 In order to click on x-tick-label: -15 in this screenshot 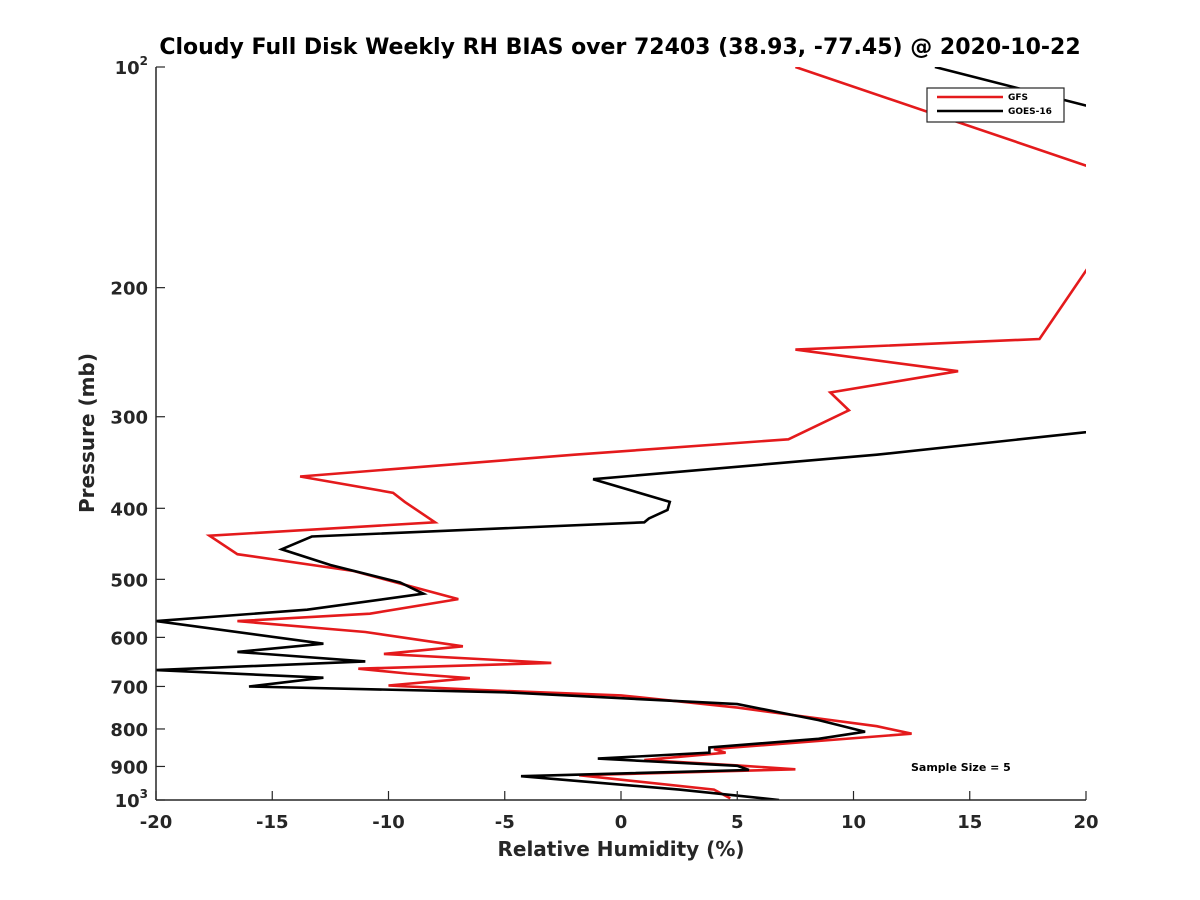, I will do `click(272, 822)`.